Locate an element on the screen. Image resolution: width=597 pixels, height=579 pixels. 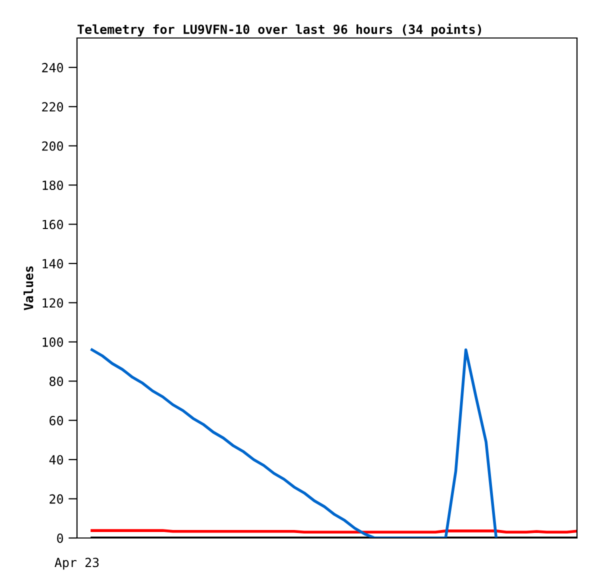
y-tick-label: 180 is located at coordinates (52, 185).